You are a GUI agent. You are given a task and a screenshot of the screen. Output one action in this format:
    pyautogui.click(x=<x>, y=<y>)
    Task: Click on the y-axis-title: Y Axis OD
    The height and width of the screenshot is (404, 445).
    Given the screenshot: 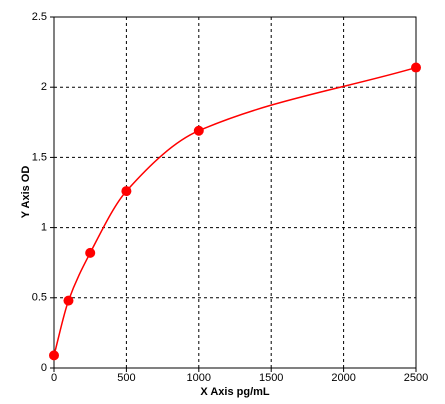 What is the action you would take?
    pyautogui.click(x=26, y=192)
    